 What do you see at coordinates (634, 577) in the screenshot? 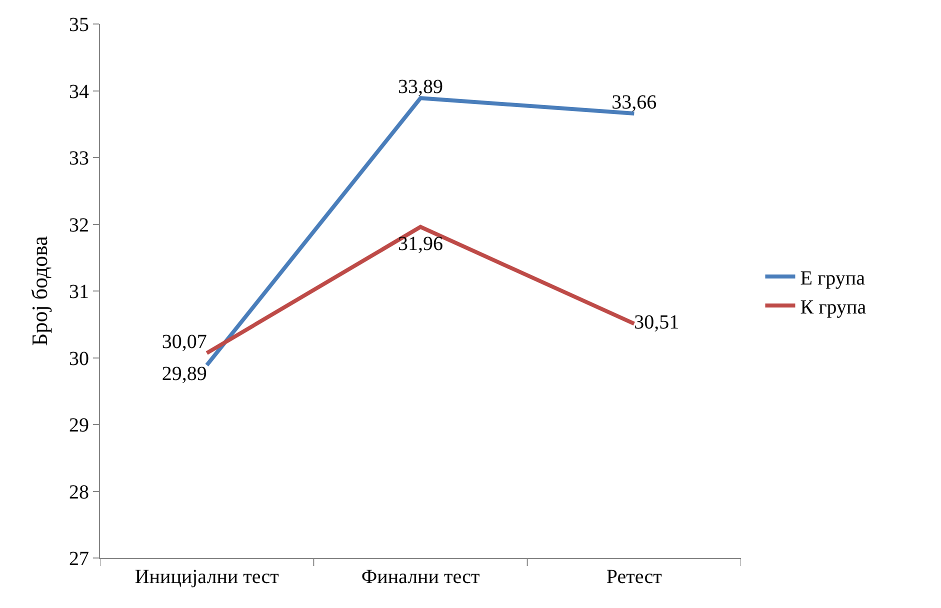
I see `x-tick-label: Ретест` at bounding box center [634, 577].